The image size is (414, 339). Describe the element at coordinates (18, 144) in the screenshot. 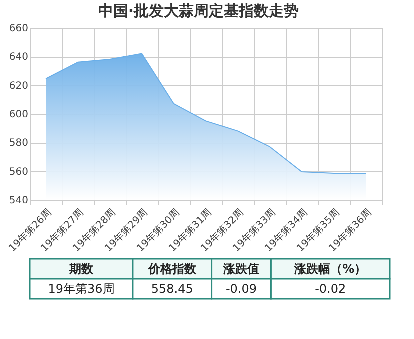

I see `y-tick-label: 580` at that location.